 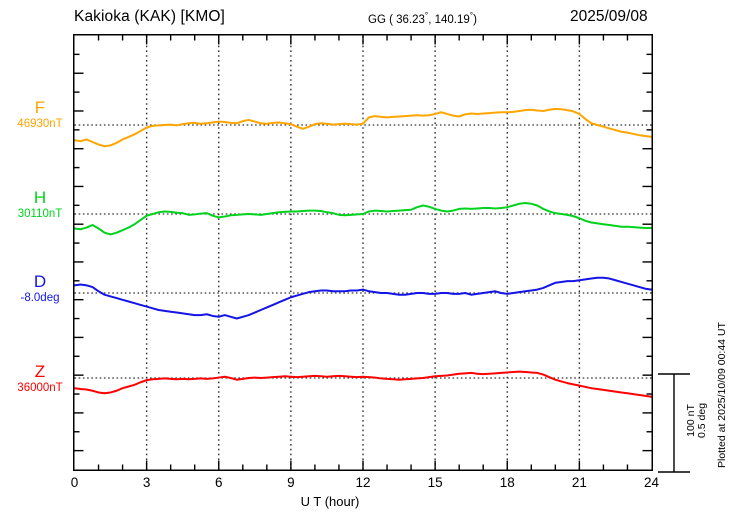 What do you see at coordinates (609, 16) in the screenshot?
I see `observation-date: 2025/09/08` at bounding box center [609, 16].